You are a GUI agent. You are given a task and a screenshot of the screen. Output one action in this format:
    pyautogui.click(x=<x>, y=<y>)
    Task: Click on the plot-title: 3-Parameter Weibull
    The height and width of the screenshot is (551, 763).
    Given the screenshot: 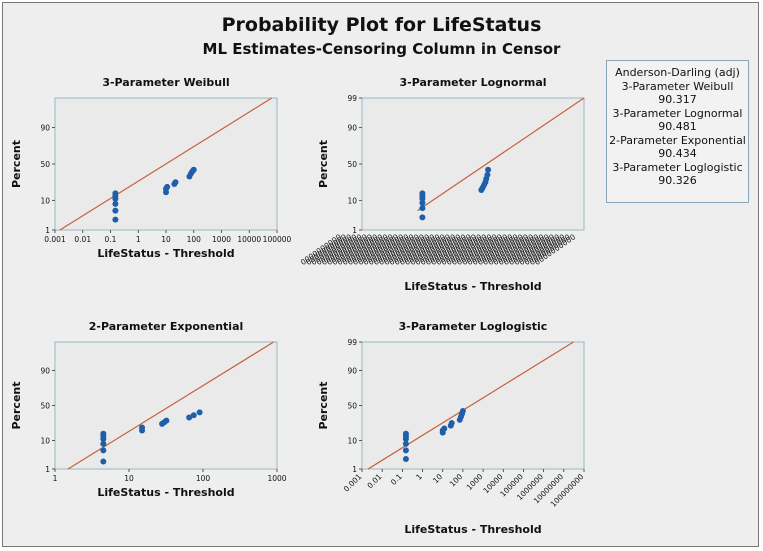 What is the action you would take?
    pyautogui.click(x=165, y=82)
    